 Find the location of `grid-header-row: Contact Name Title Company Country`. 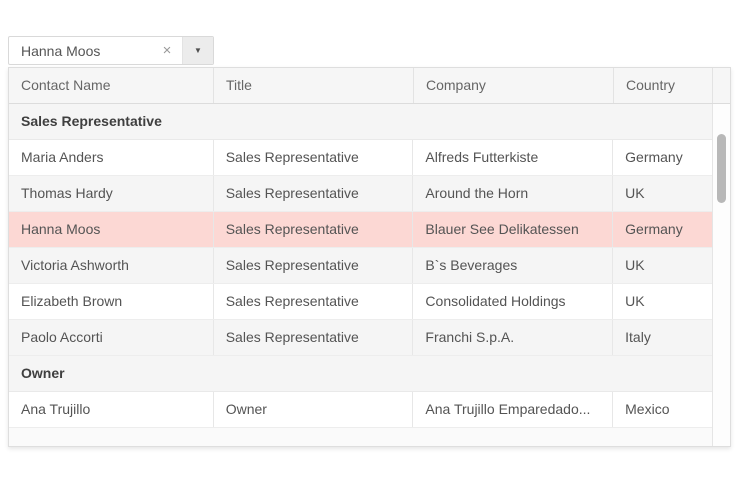

grid-header-row: Contact Name Title Company Country is located at coordinates (369, 86).